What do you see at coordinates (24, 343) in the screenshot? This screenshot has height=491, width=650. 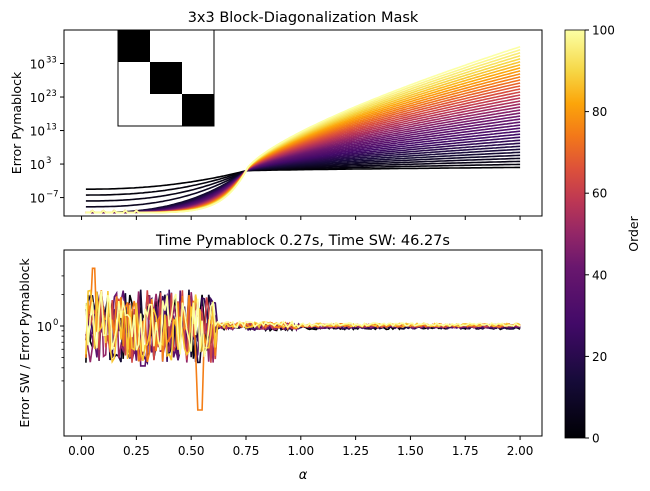 I see `bottom-ylabel: Error SW / Error Pymablock` at bounding box center [24, 343].